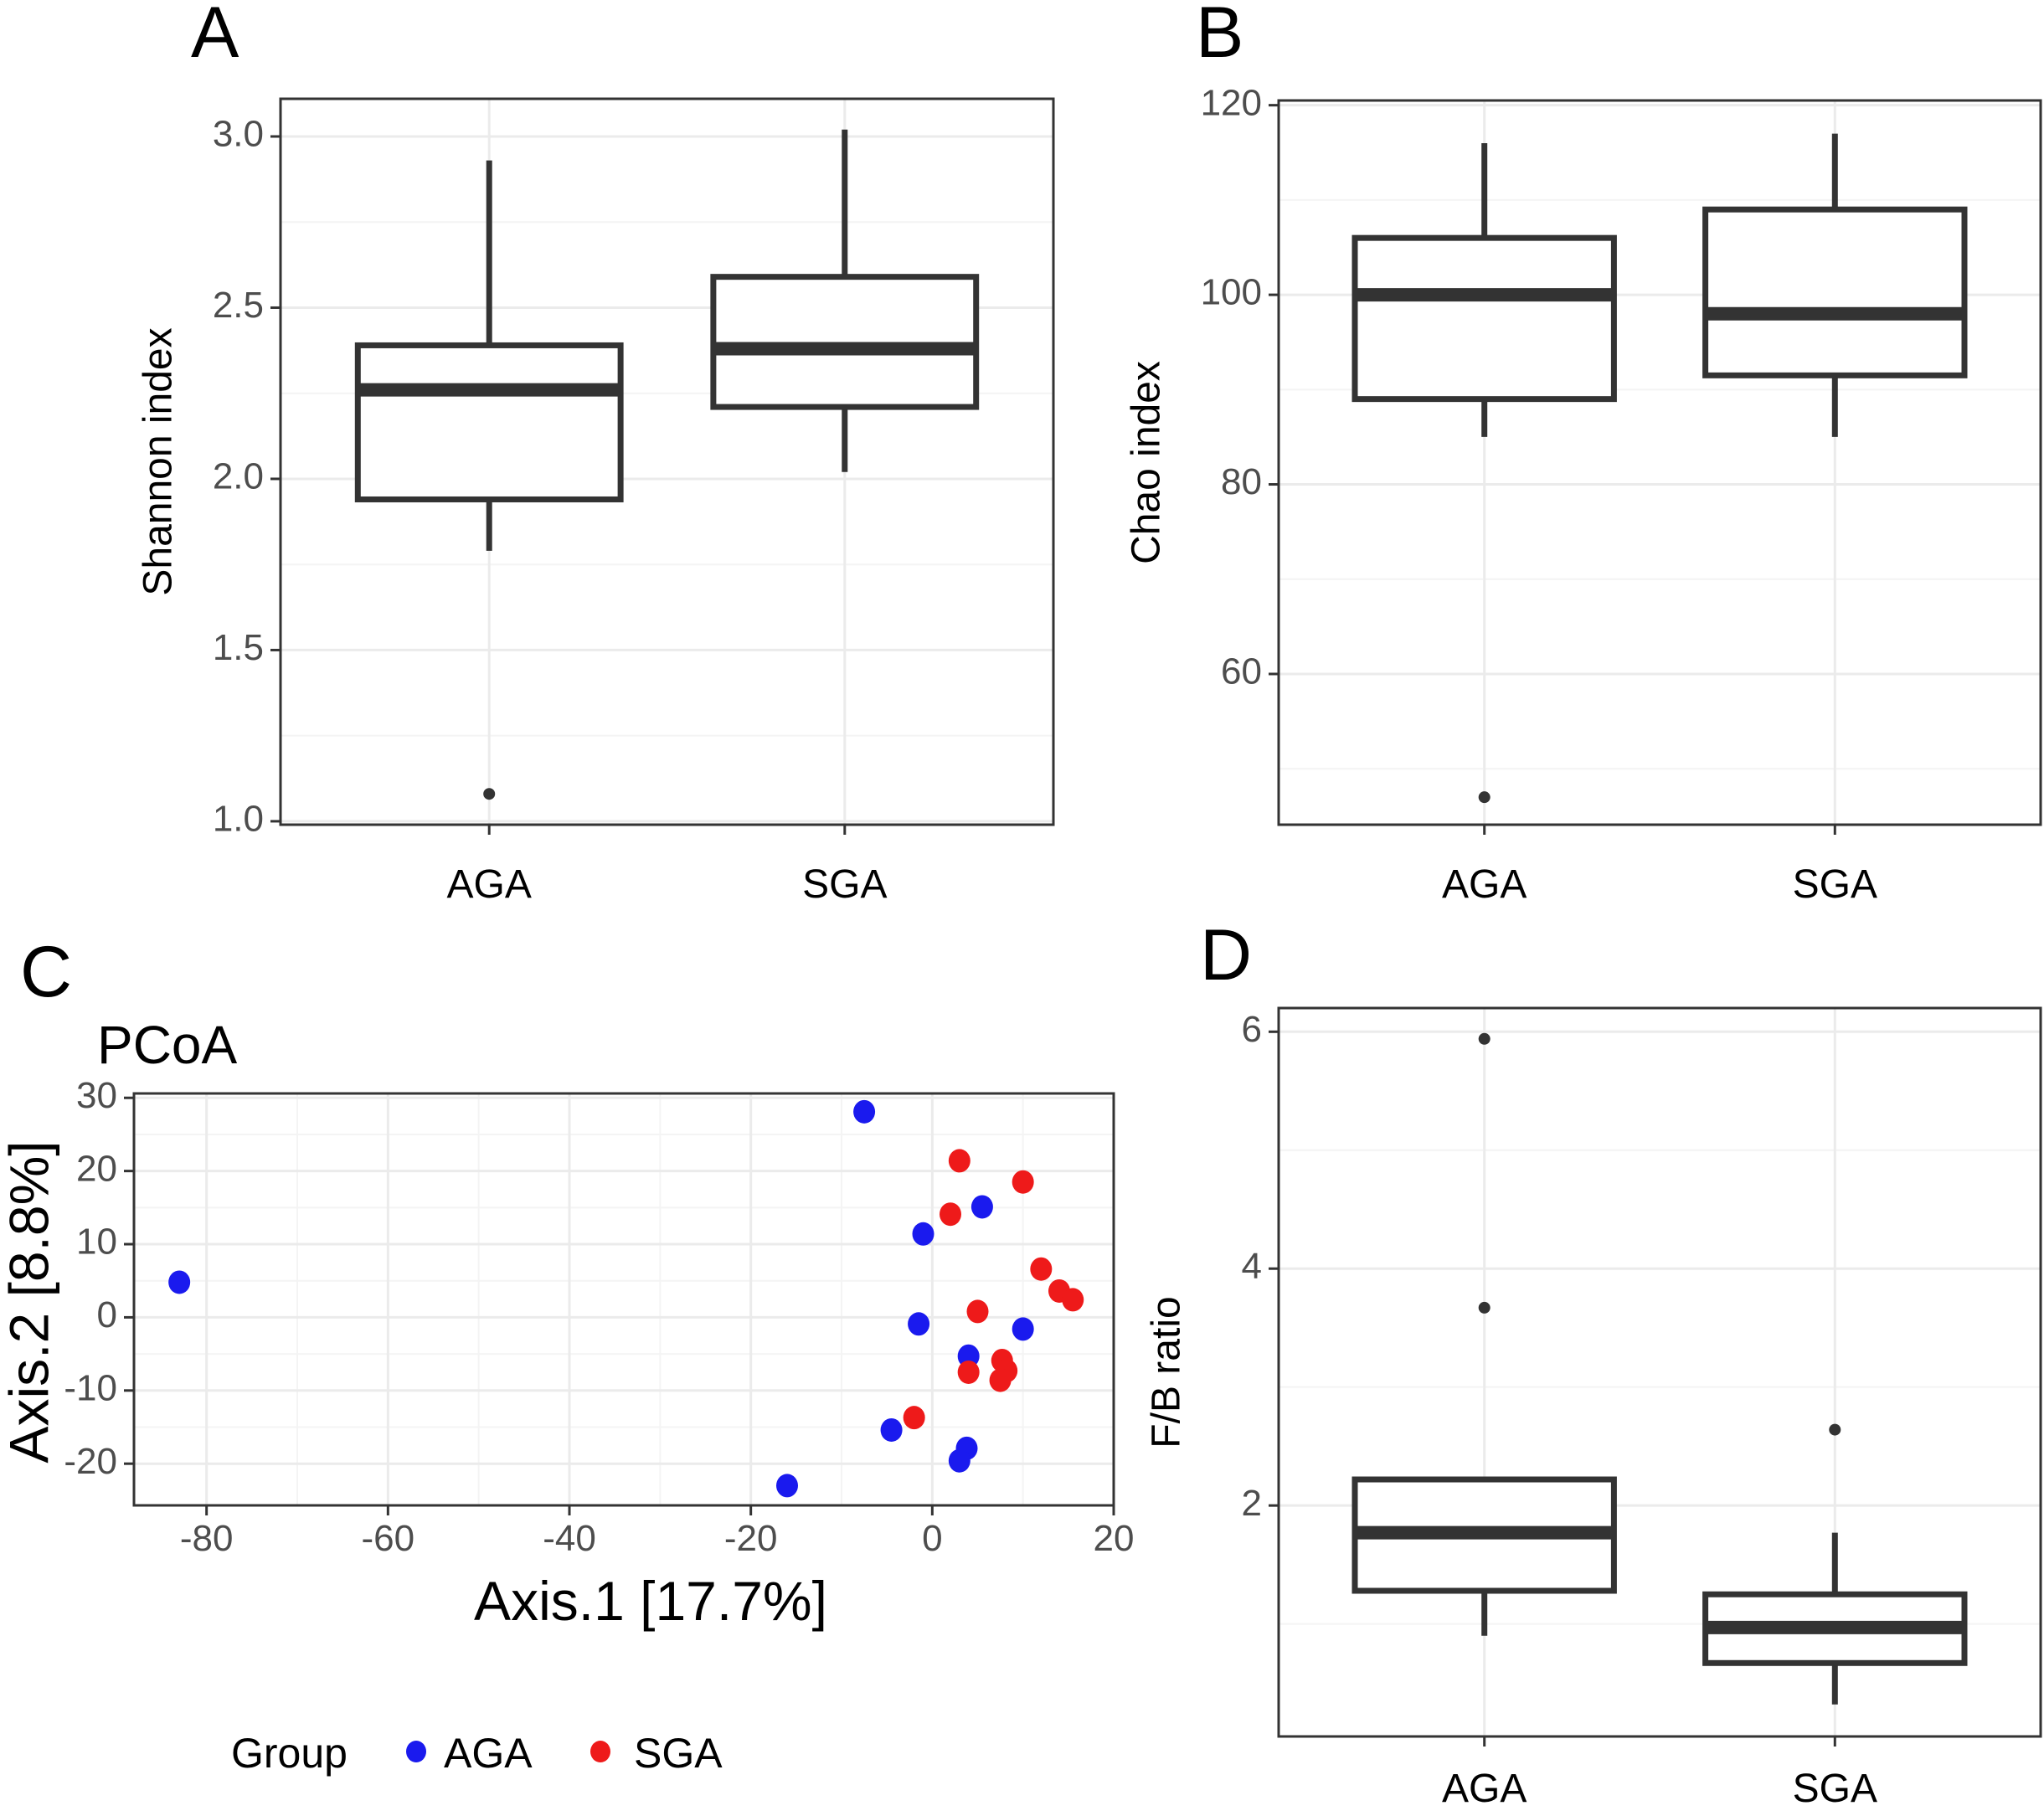 This screenshot has height=1816, width=2044. What do you see at coordinates (96, 1095) in the screenshot?
I see `y-tick-label: 30` at bounding box center [96, 1095].